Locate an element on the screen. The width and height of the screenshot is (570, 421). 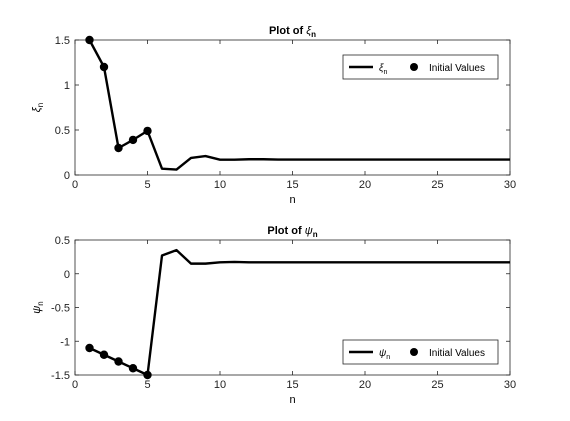
legend-entry-series: ξn is located at coordinates (383, 69).